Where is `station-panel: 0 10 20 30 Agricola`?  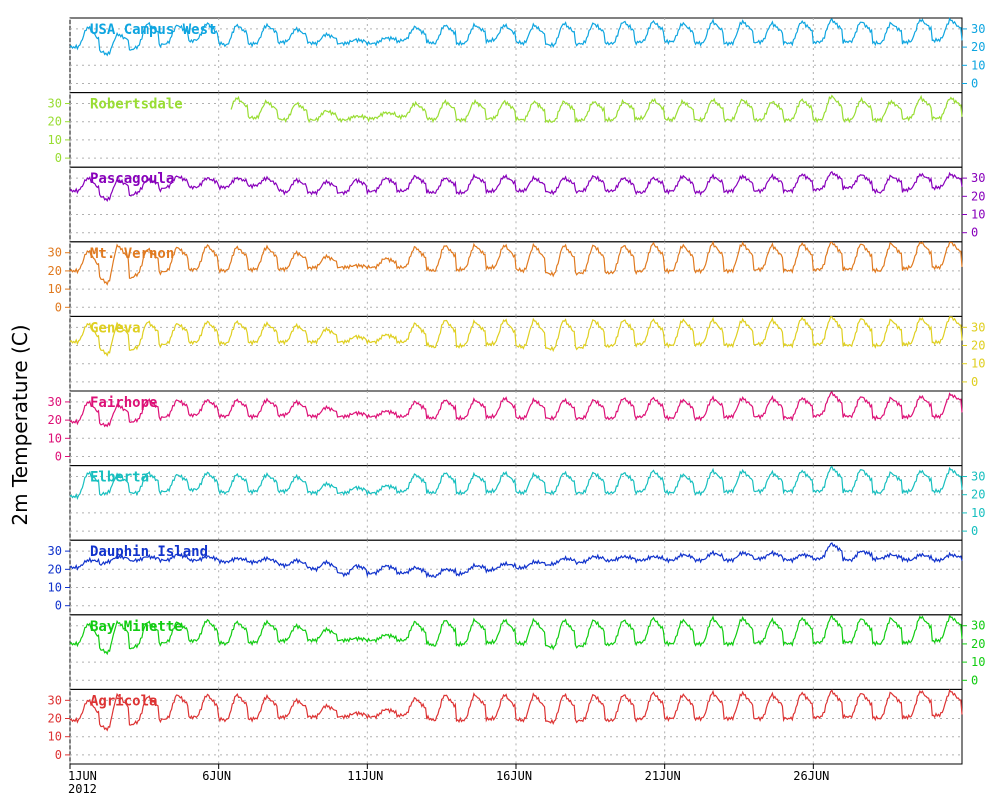 station-panel: 0 10 20 30 Agricola is located at coordinates (505, 726).